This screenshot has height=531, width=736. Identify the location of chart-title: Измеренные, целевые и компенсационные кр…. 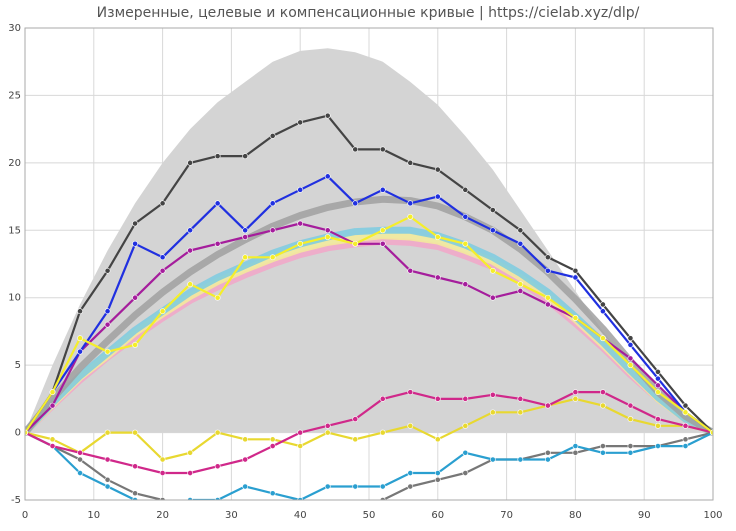
(368, 13).